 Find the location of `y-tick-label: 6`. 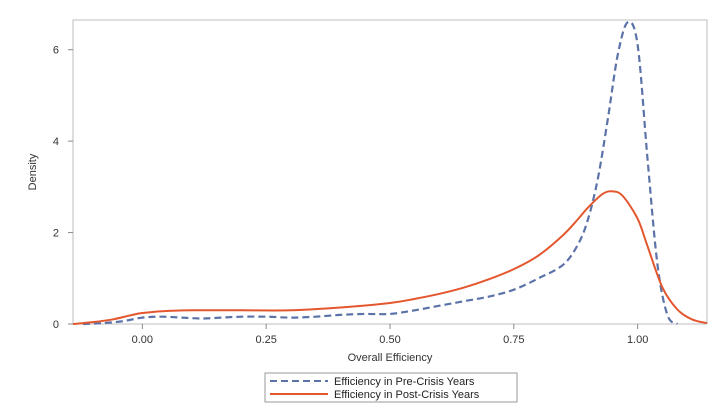

y-tick-label: 6 is located at coordinates (56, 51).